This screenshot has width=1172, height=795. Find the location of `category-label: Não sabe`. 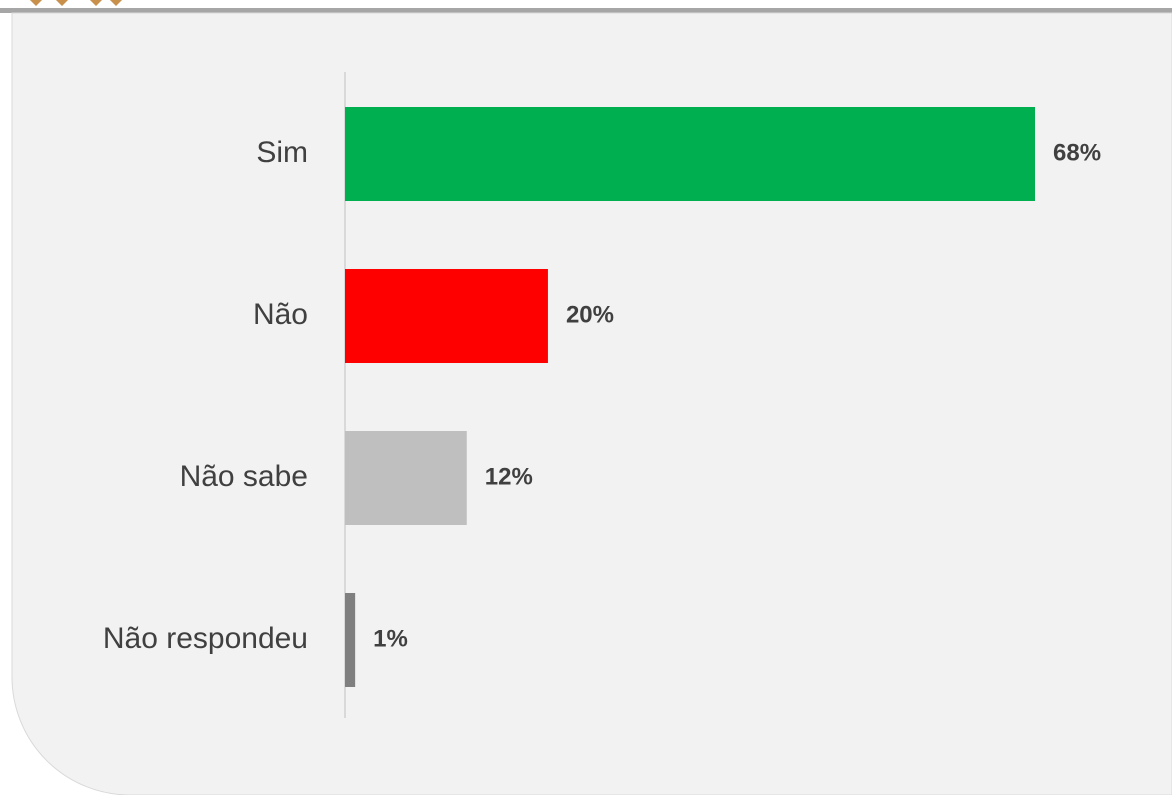

category-label: Não sabe is located at coordinates (244, 476).